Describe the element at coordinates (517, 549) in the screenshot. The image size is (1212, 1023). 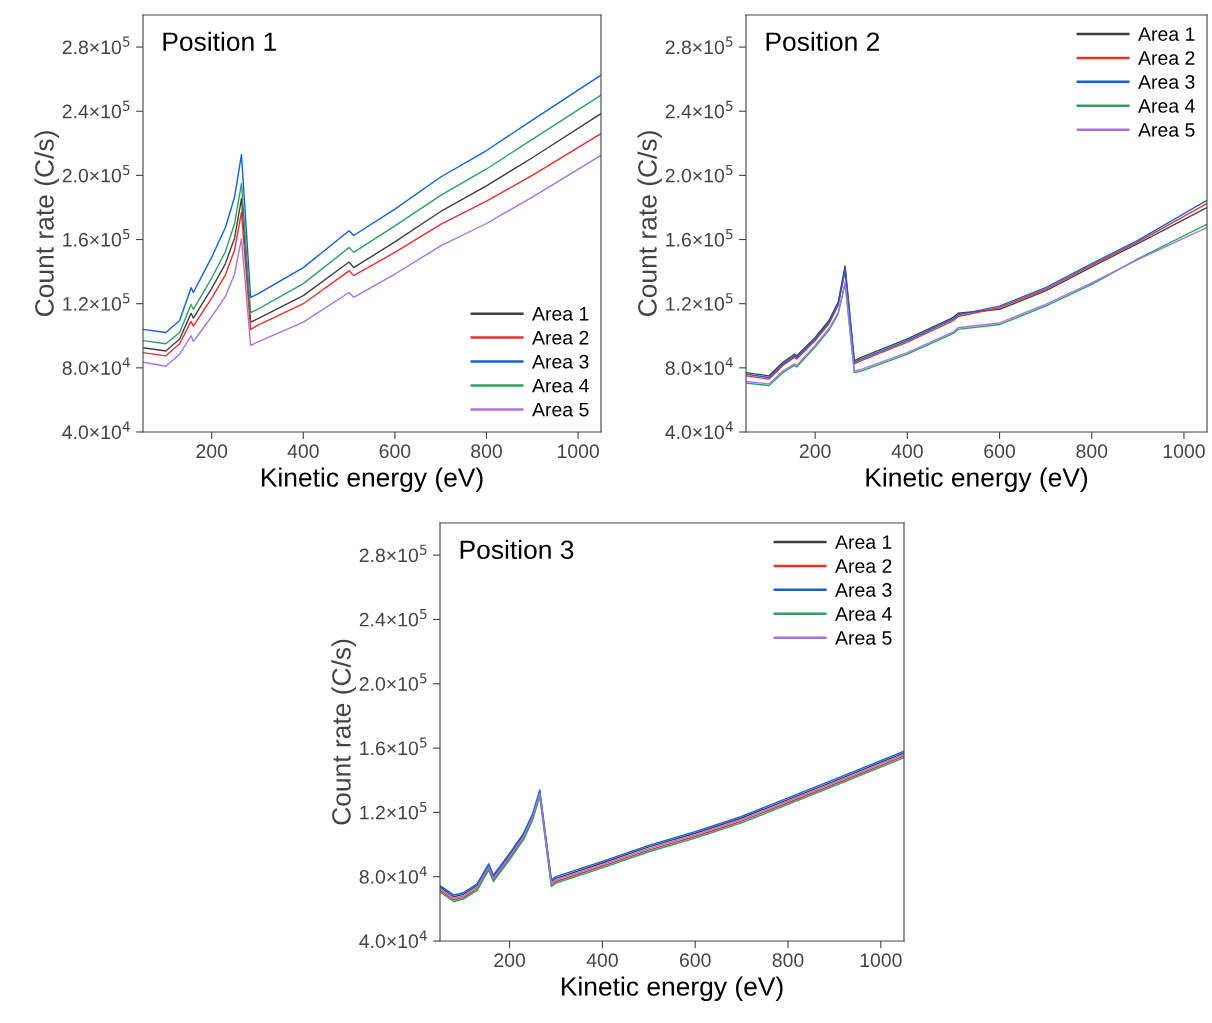
I see `text: Position 3` at that location.